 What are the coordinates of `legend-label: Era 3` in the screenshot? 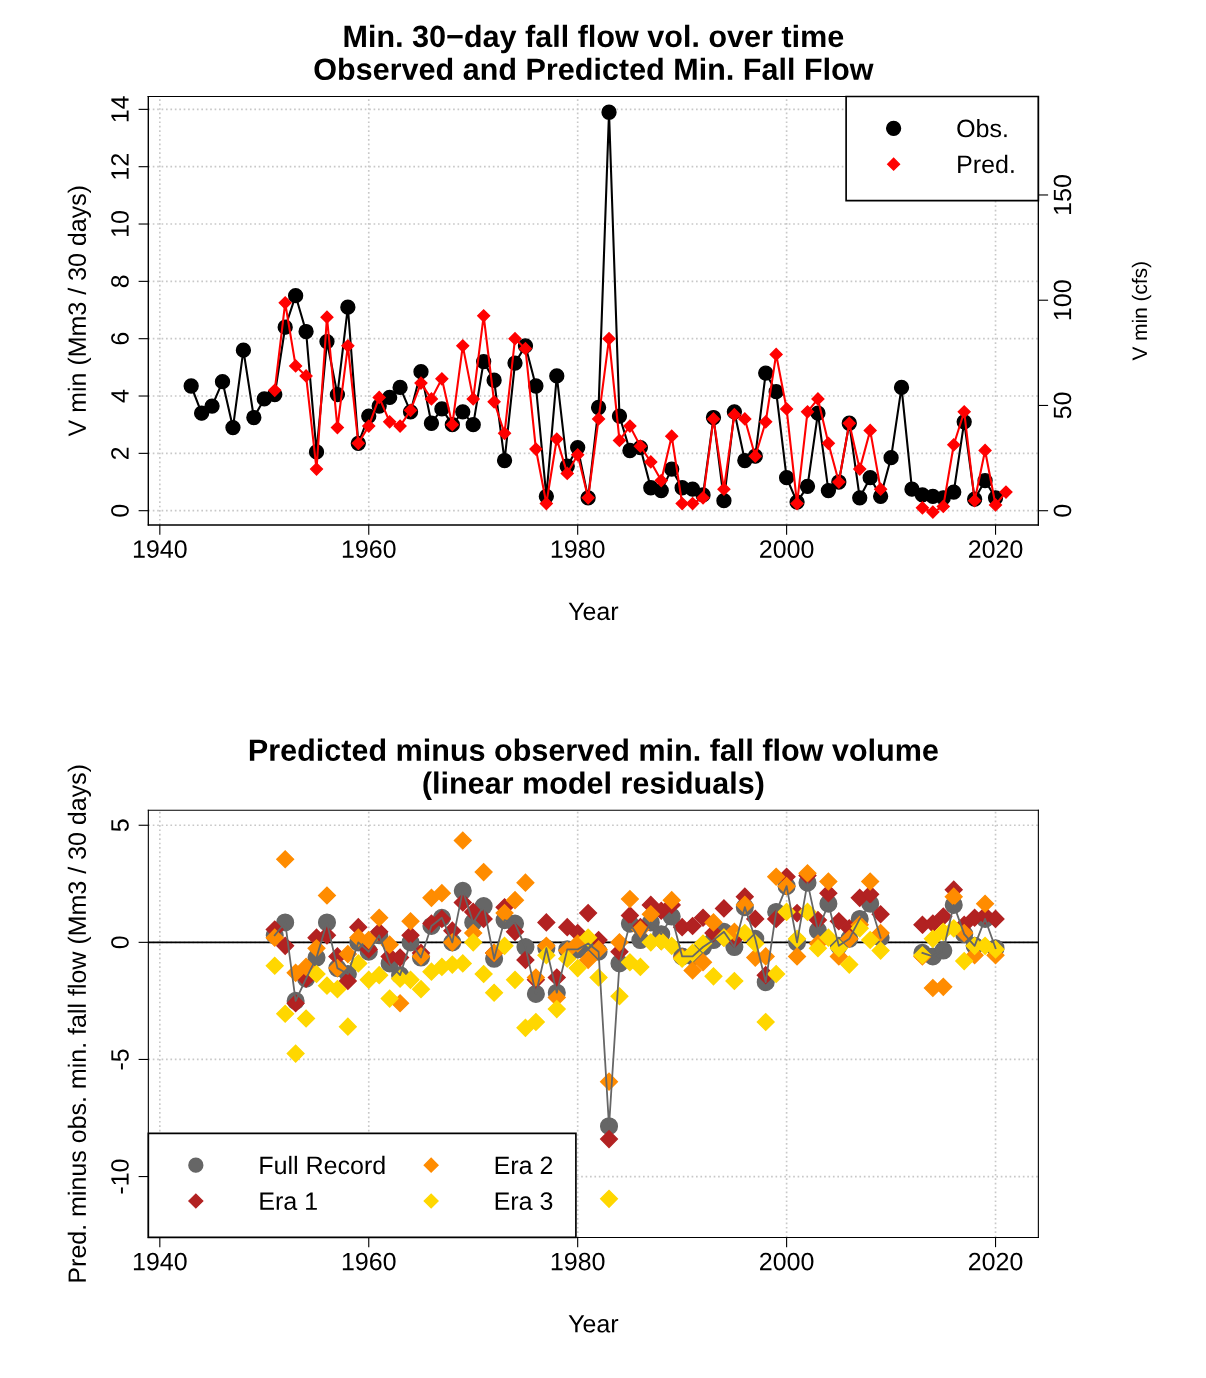 It's located at (524, 1201).